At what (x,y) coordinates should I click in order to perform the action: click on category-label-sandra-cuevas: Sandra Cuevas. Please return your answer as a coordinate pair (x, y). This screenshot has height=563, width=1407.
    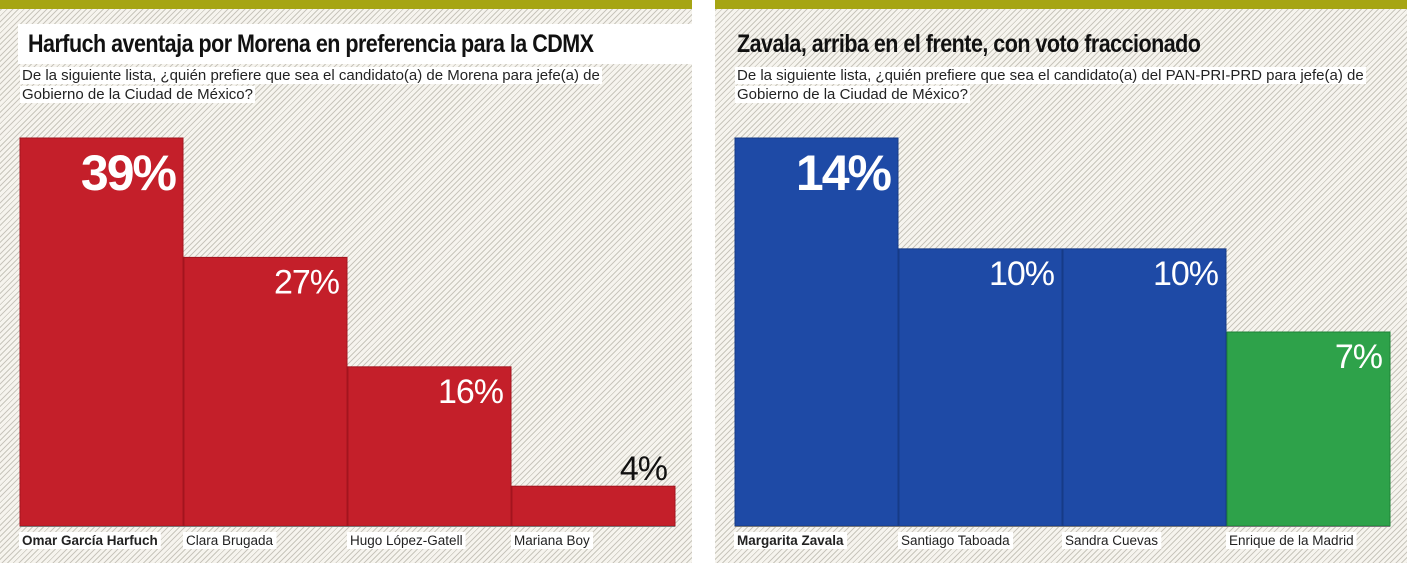
    Looking at the image, I should click on (1111, 540).